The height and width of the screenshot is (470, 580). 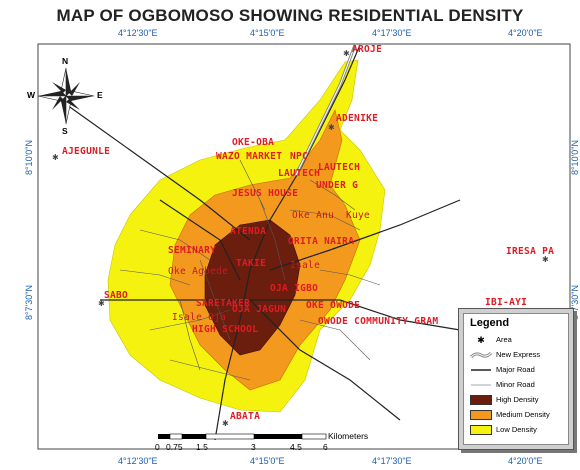 What do you see at coordinates (65, 61) in the screenshot?
I see `north-label: N` at bounding box center [65, 61].